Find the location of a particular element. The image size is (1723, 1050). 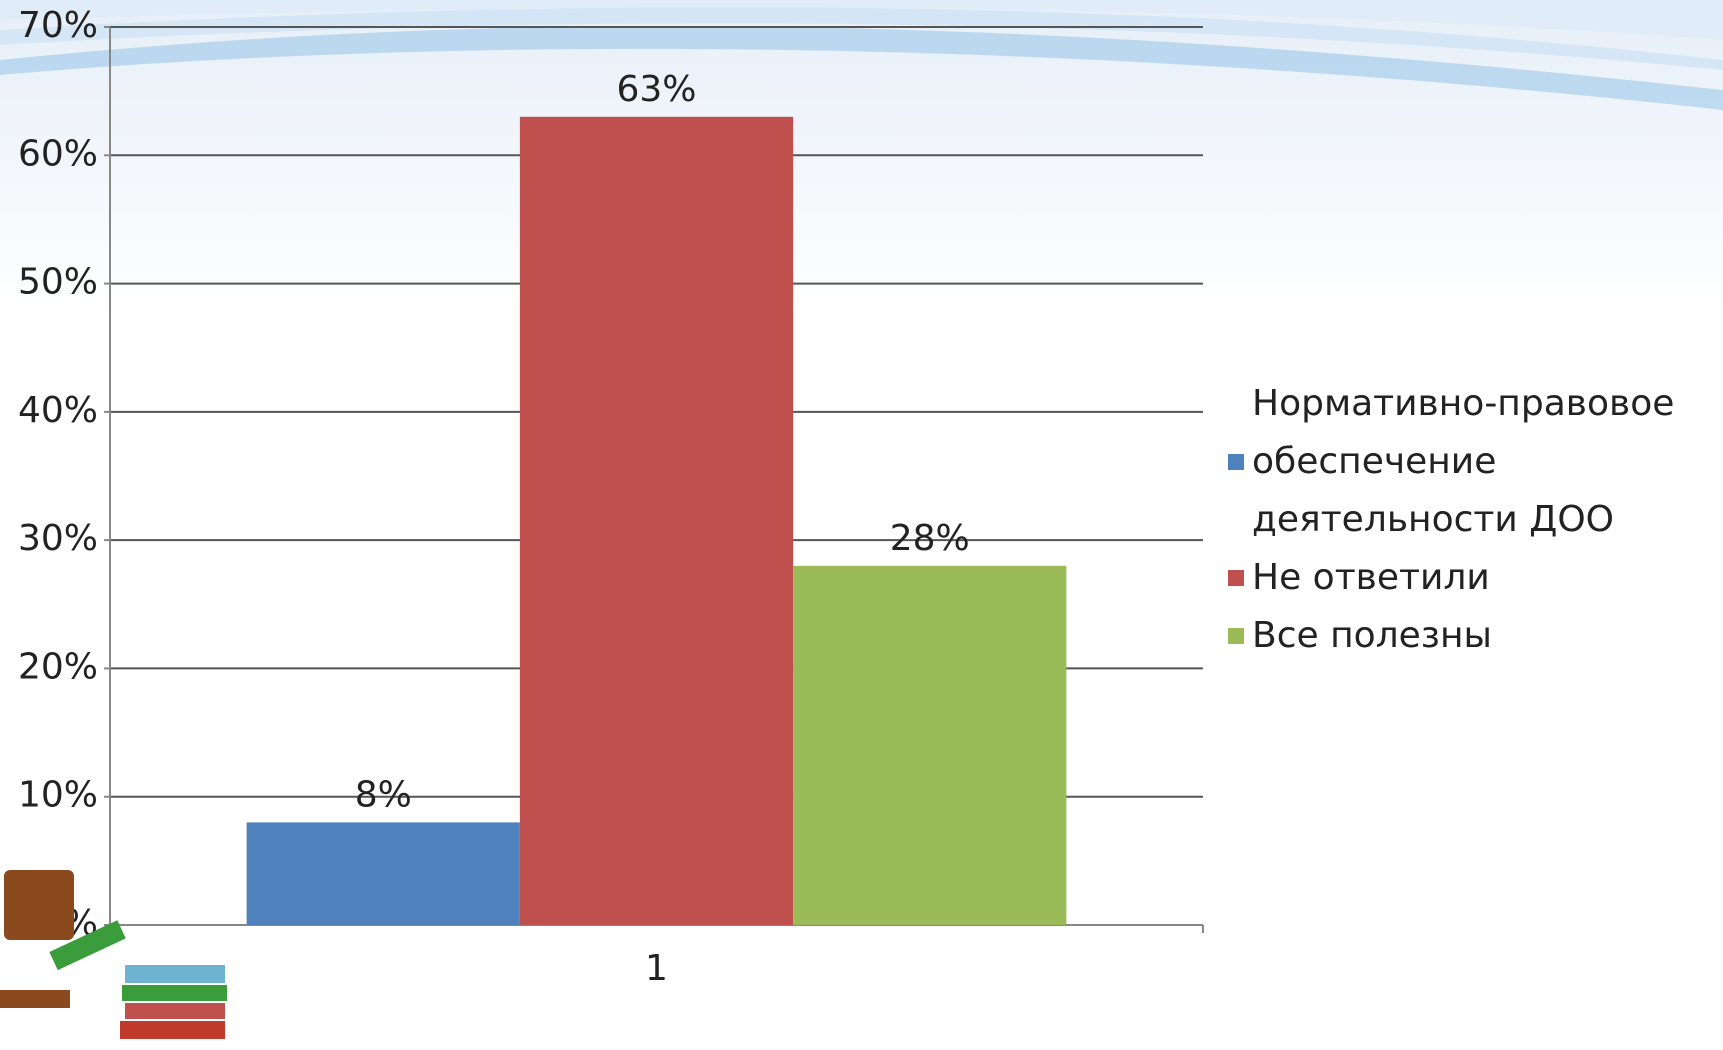

data-label: 63% is located at coordinates (656, 89).